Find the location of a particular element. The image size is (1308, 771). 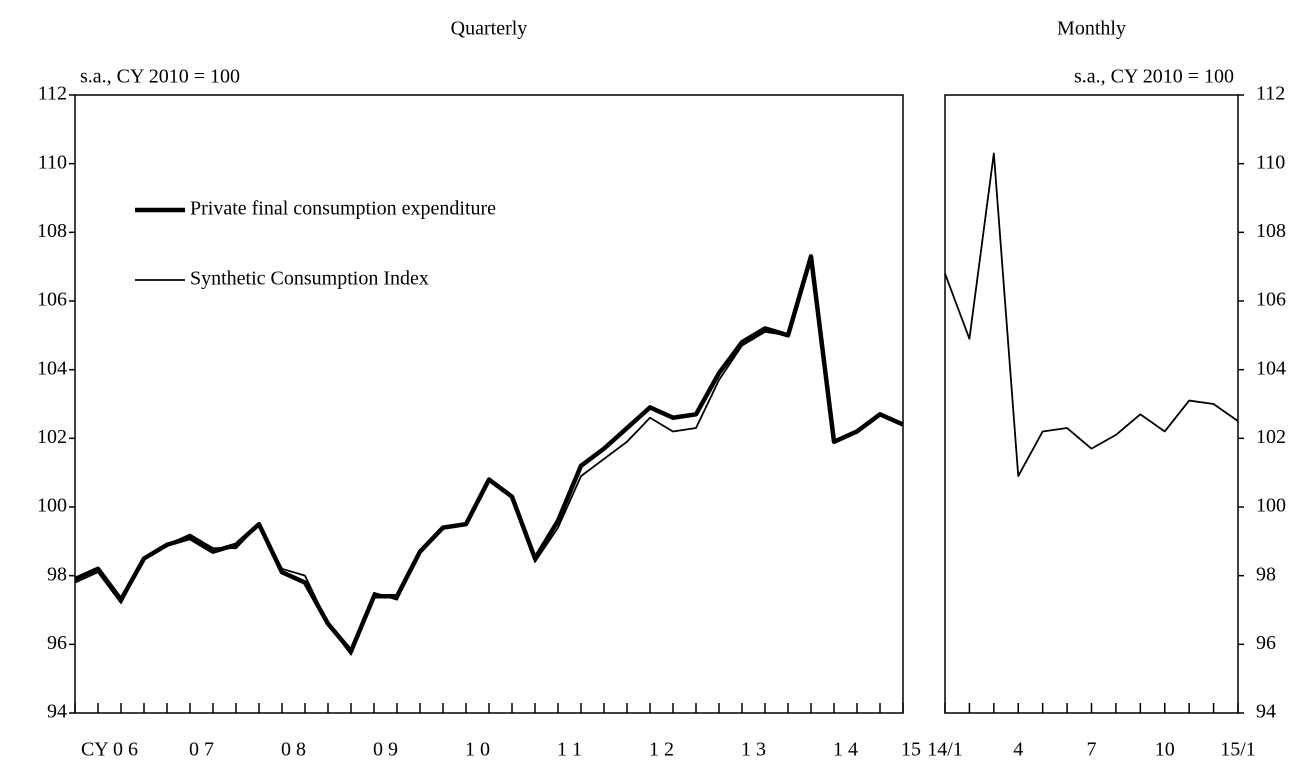

x-tick-label: 0 9 is located at coordinates (385, 750).